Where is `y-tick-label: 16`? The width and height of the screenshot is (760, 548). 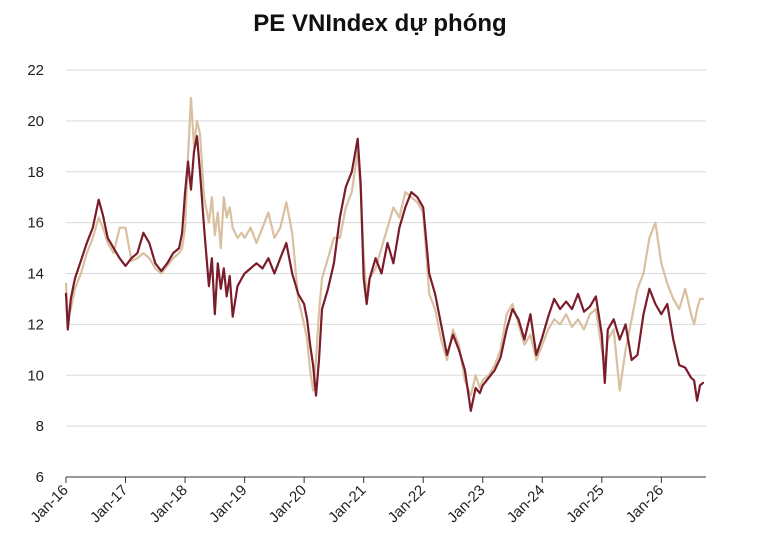
y-tick-label: 16 is located at coordinates (35, 223).